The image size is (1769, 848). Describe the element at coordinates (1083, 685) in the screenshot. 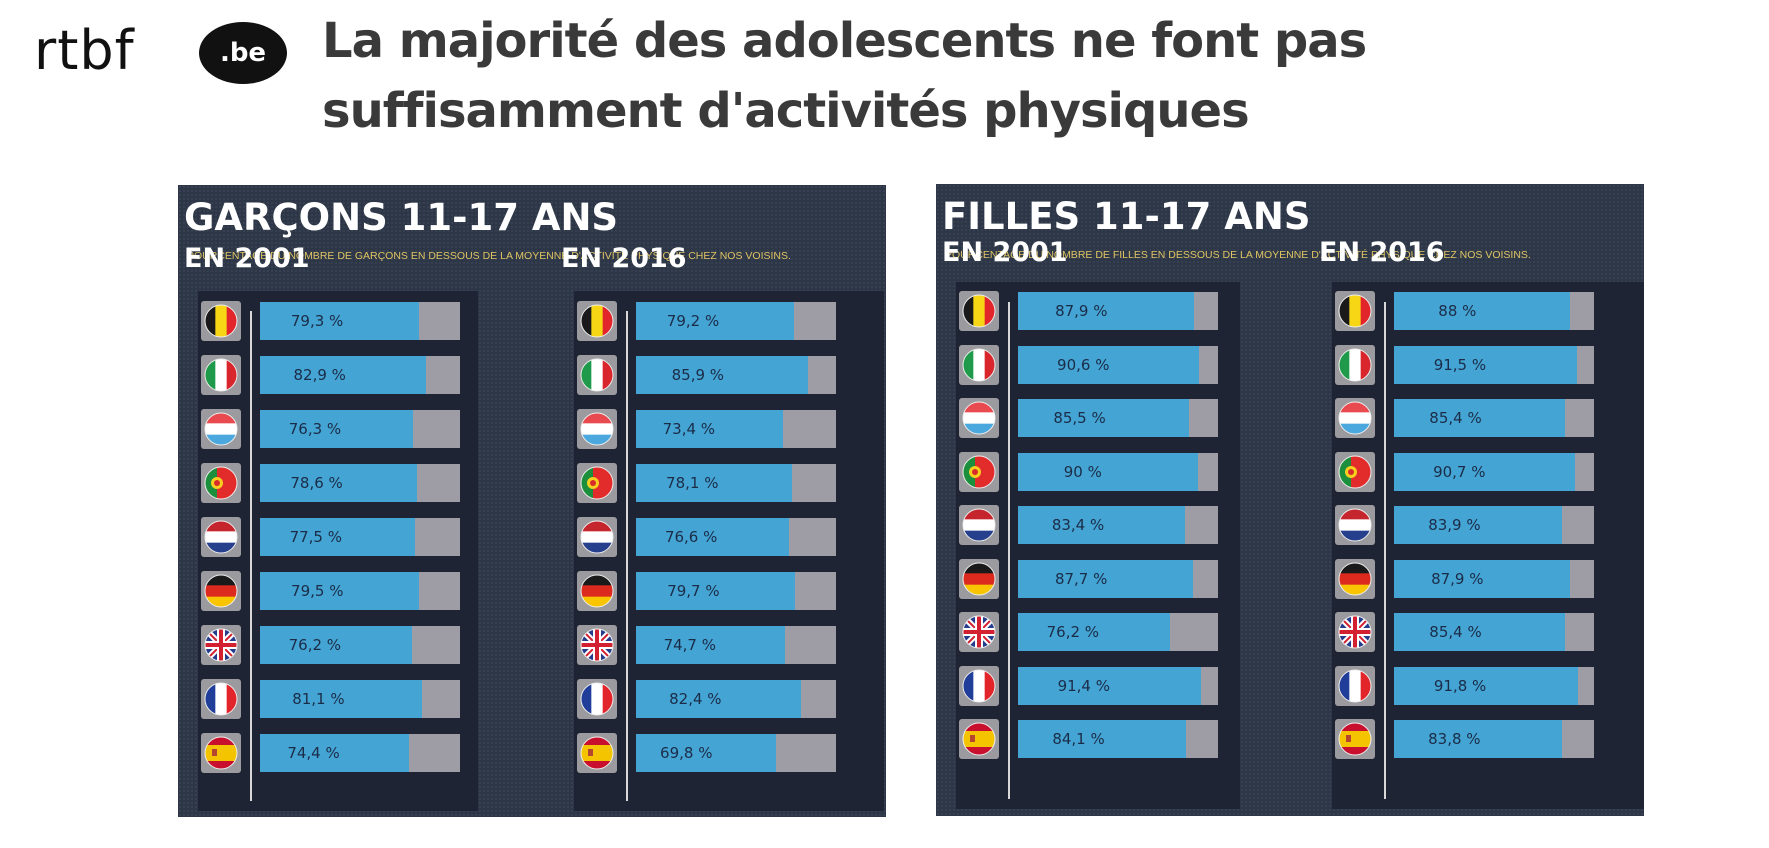

I see `bar-value-label: 91,4 %` at that location.